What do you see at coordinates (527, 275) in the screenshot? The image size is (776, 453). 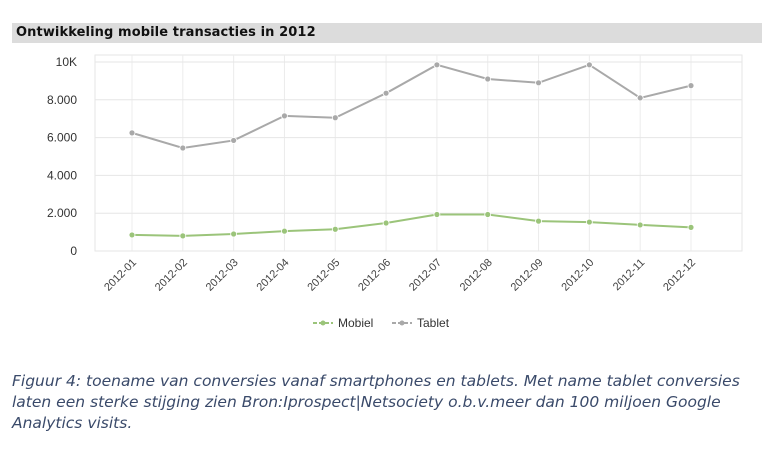 I see `x-tick-label: 2012-09` at bounding box center [527, 275].